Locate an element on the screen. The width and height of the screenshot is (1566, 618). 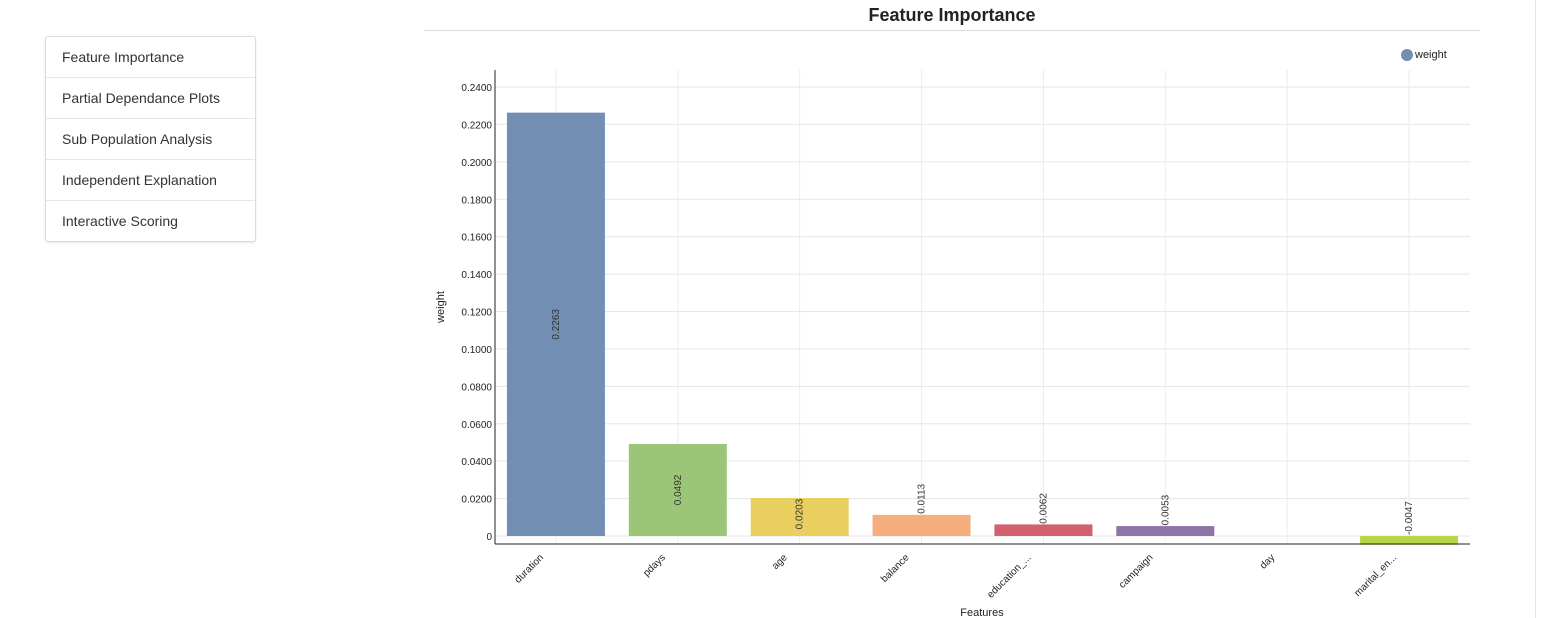
legend-label: weight is located at coordinates (1430, 55).